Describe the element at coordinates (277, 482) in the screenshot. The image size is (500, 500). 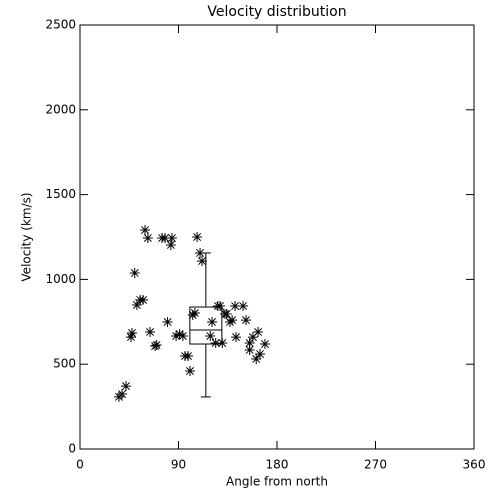
I see `x-axis-label: Angle from north` at that location.